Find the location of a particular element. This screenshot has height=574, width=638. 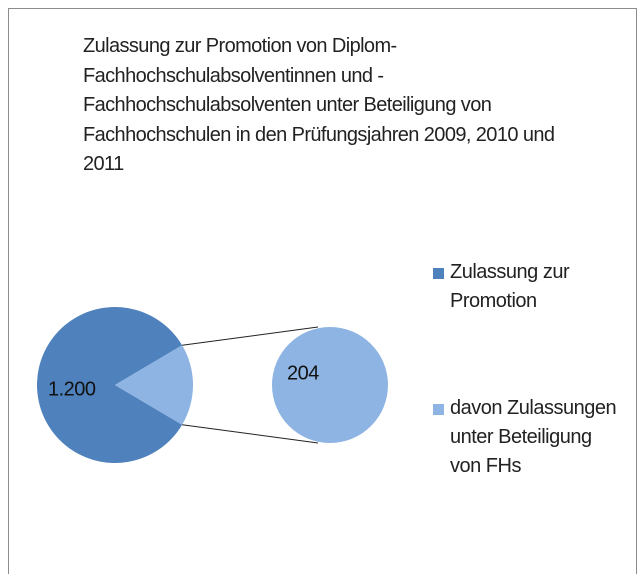

secondary-pie is located at coordinates (330, 385).